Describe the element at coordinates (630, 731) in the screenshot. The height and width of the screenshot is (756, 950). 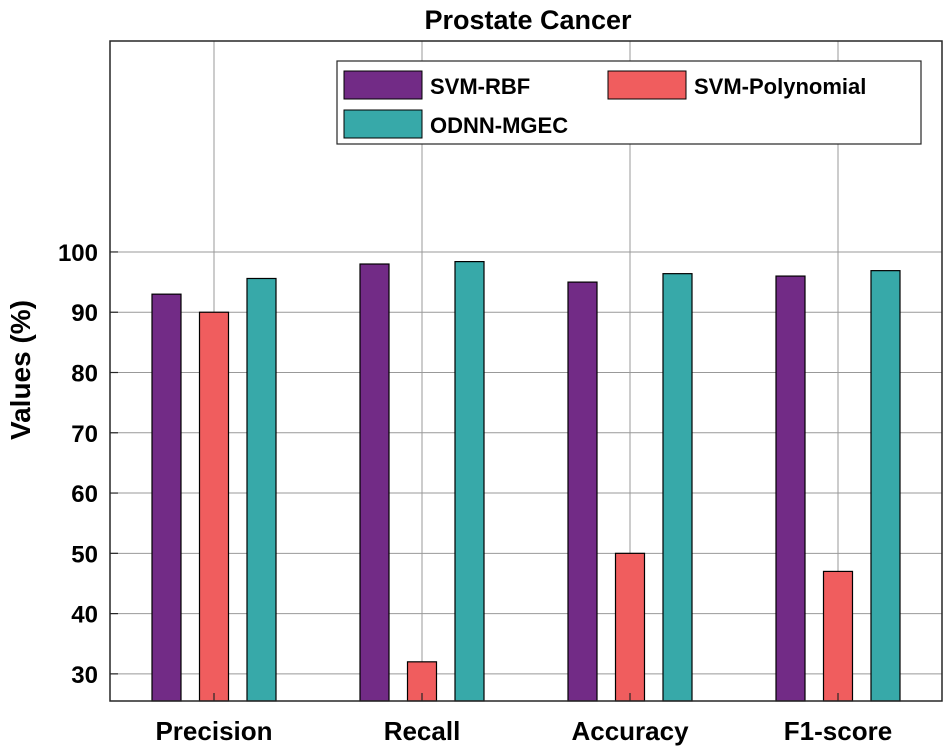
I see `x-tick-label: Accuracy` at that location.